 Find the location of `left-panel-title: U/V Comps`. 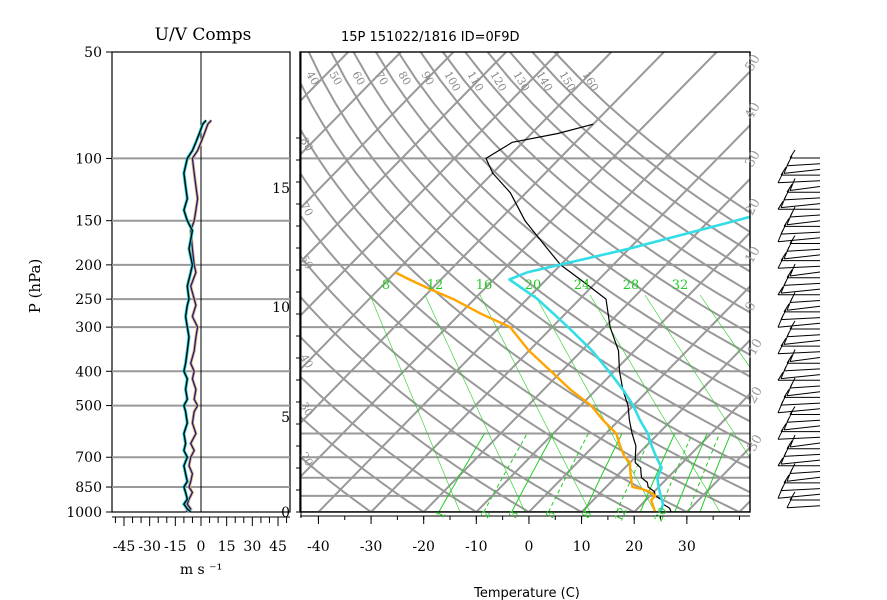

left-panel-title: U/V Comps is located at coordinates (203, 35).